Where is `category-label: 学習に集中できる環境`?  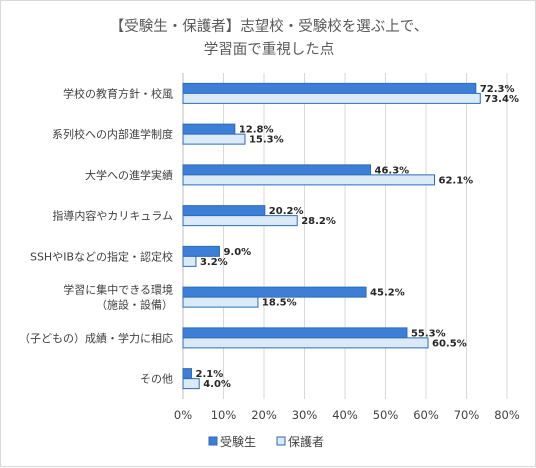 category-label: 学習に集中できる環境 is located at coordinates (118, 290).